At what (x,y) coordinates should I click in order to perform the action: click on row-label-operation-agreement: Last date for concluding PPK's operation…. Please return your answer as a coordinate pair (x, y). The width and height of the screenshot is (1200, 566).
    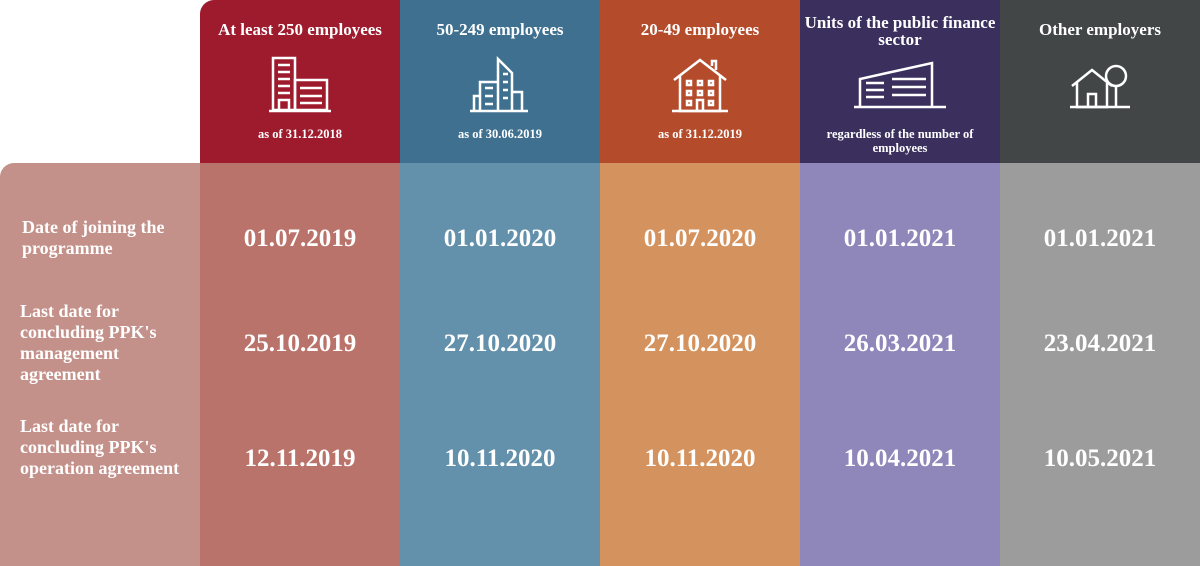
    Looking at the image, I should click on (100, 447).